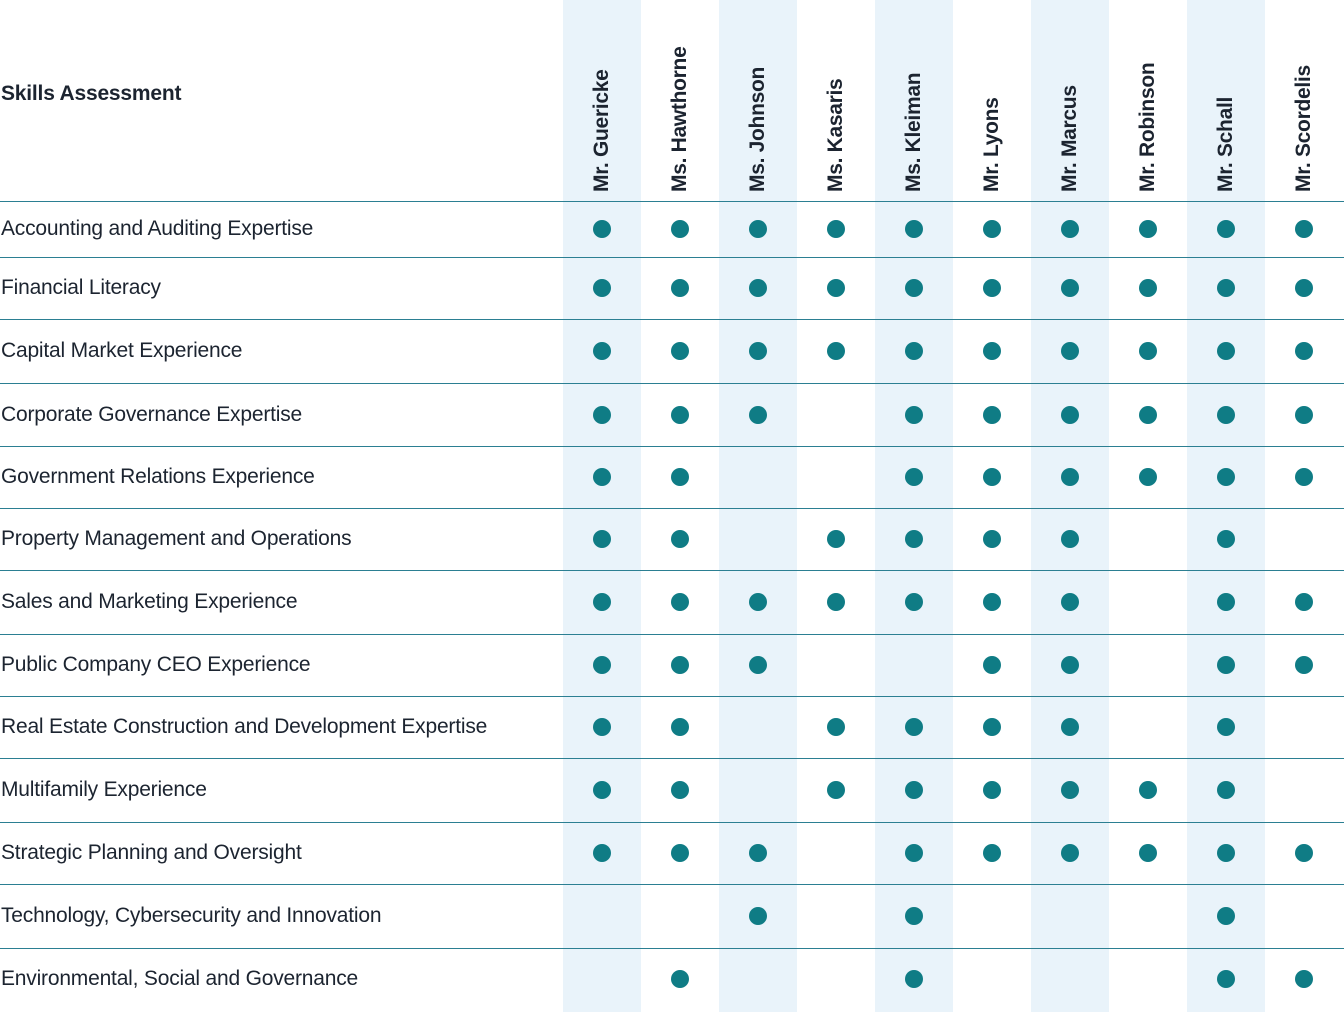 The width and height of the screenshot is (1344, 1012). I want to click on director-name: Mr. Guericke, so click(601, 130).